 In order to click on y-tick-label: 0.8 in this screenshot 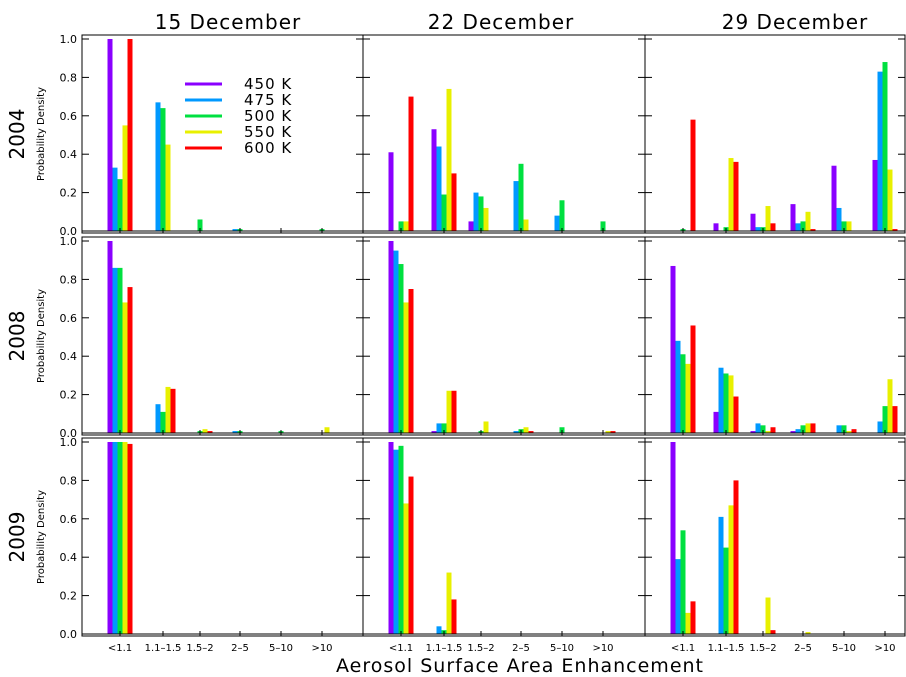, I will do `click(69, 480)`.